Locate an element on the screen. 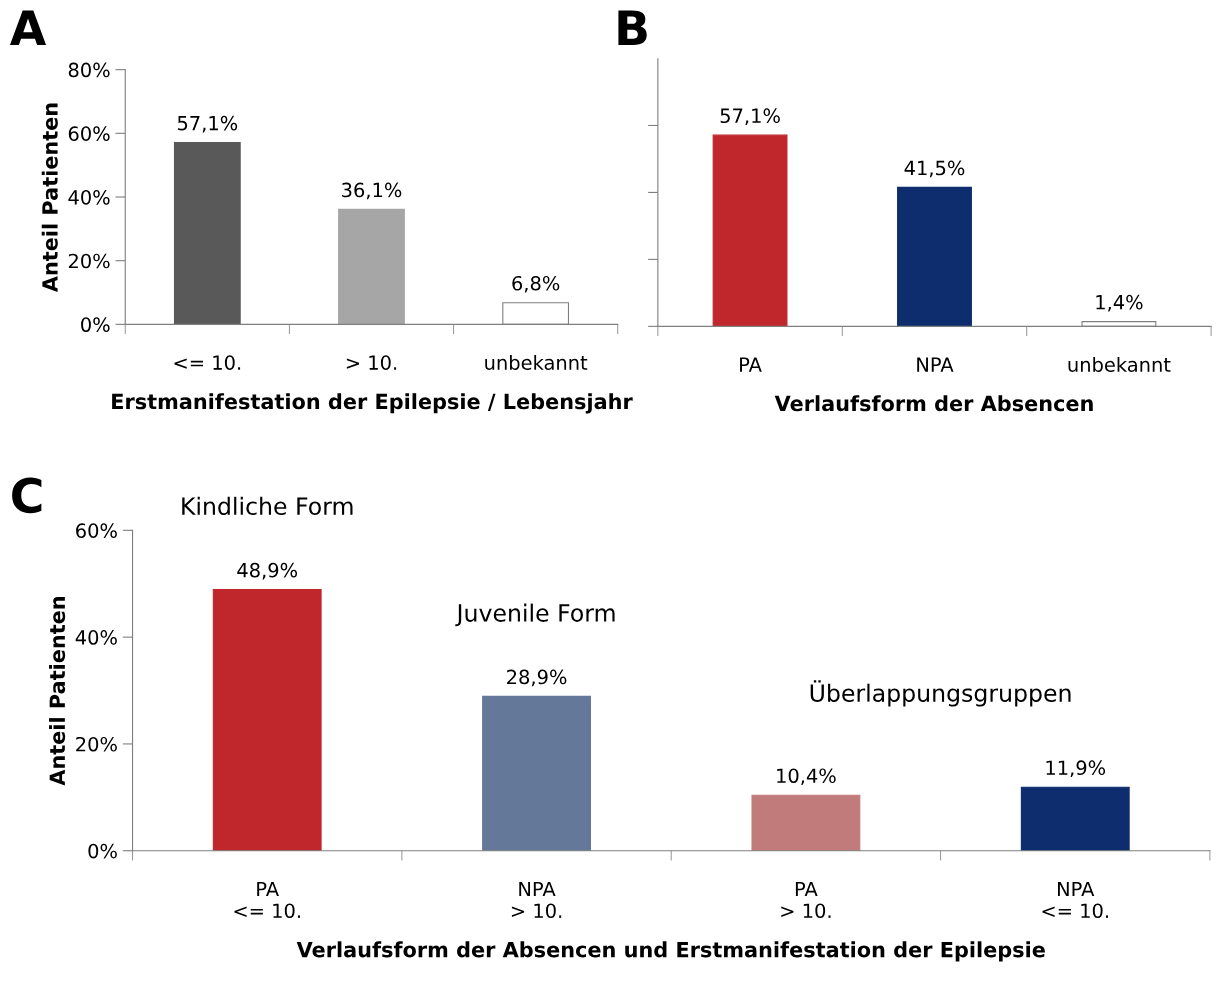 The width and height of the screenshot is (1216, 995). chart-title: B is located at coordinates (632, 27).